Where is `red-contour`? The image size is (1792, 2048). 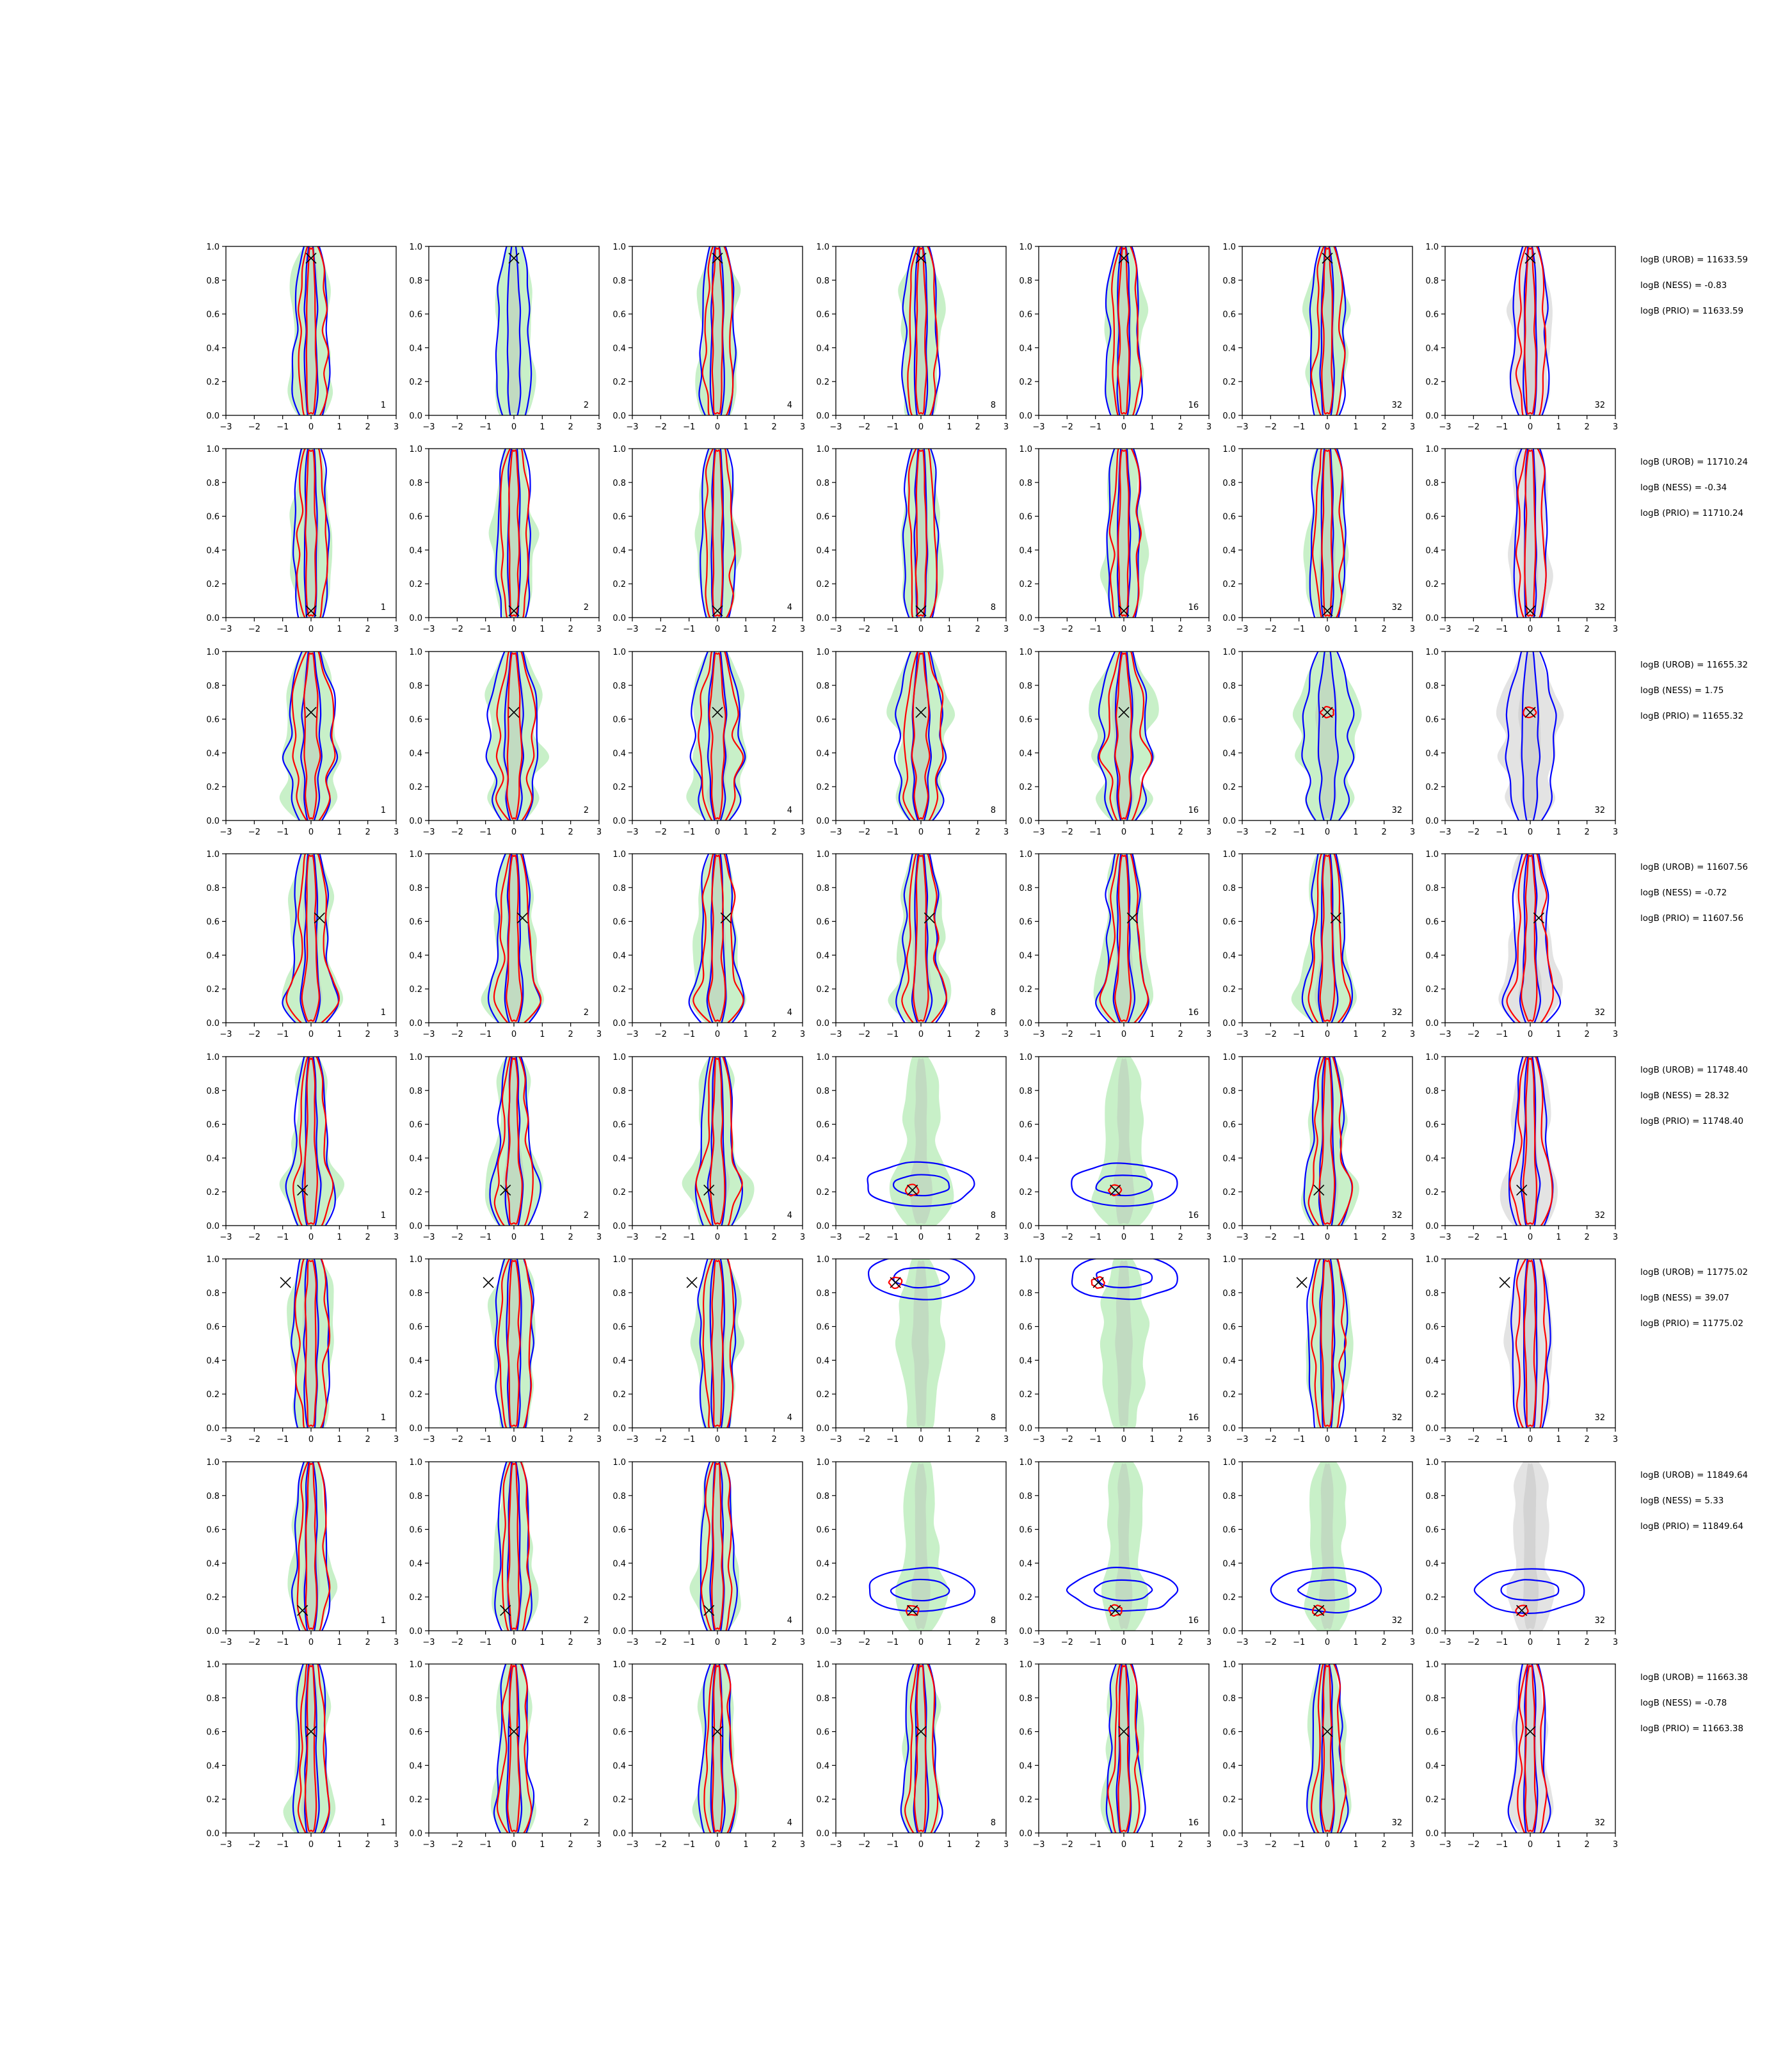
red-contour is located at coordinates (1326, 712).